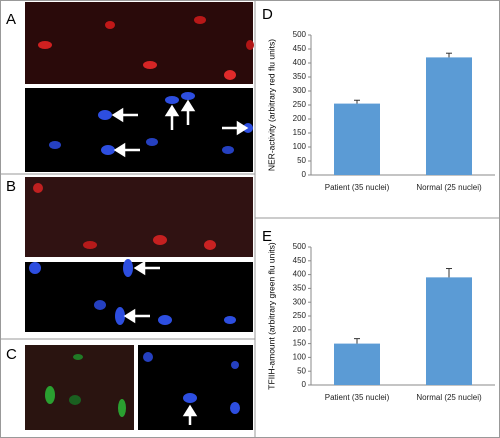 Image resolution: width=500 pixels, height=438 pixels. Describe the element at coordinates (267, 236) in the screenshot. I see `panel-label: E` at that location.